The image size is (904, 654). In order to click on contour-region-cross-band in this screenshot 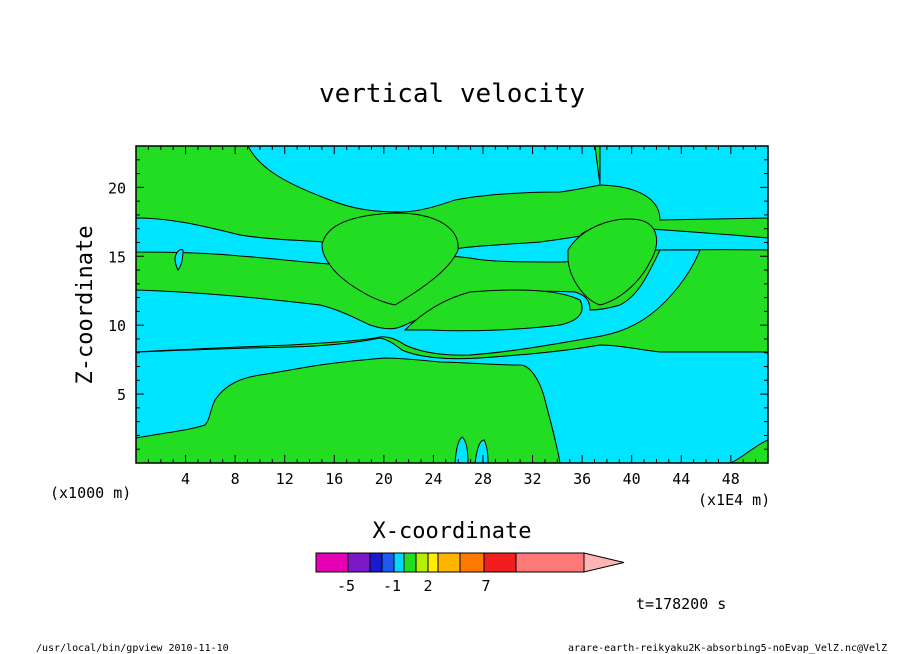, I will do `click(418, 302)`.